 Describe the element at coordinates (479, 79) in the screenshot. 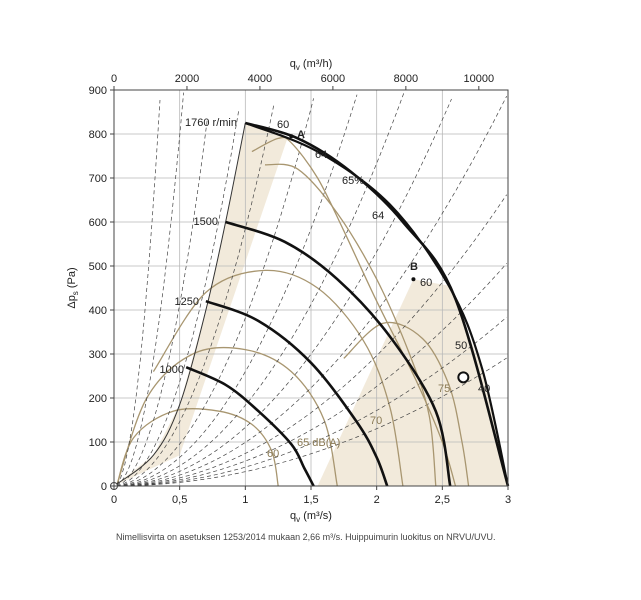

I see `x-top-tick-label: 10000` at that location.